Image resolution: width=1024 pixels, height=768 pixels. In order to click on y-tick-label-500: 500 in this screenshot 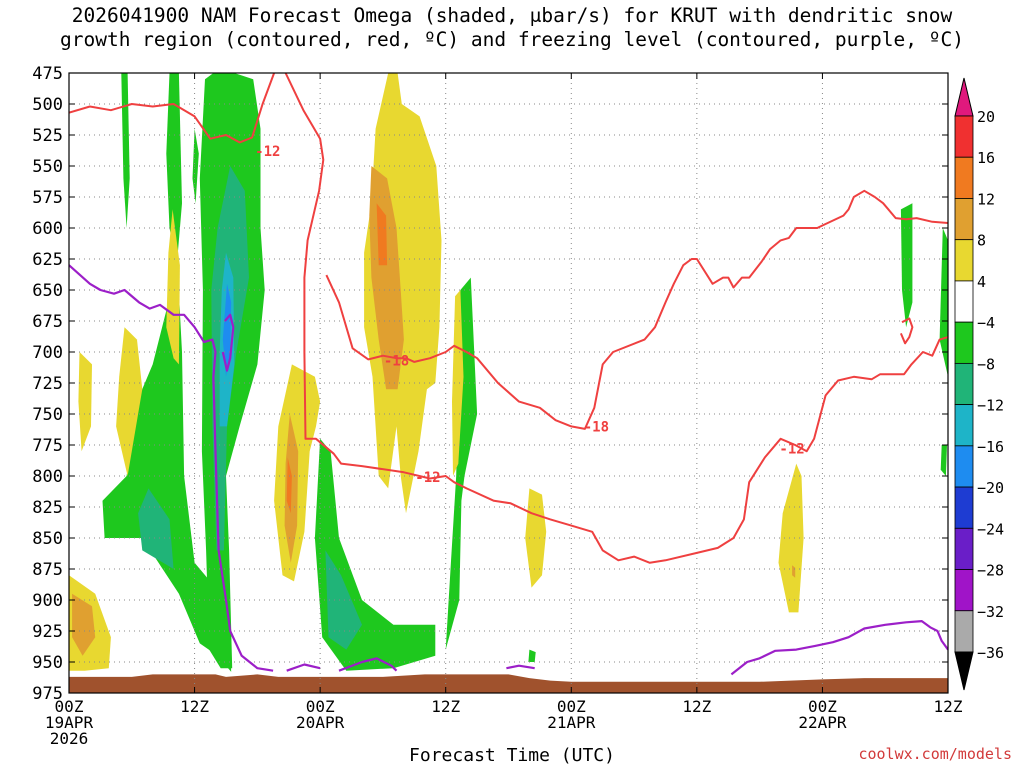, I will do `click(47, 105)`.